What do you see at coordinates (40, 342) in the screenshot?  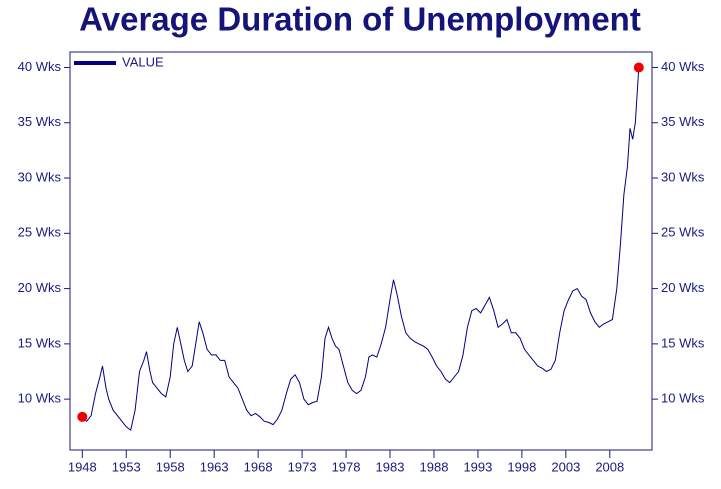 I see `y-tick-label: 15 Wks` at bounding box center [40, 342].